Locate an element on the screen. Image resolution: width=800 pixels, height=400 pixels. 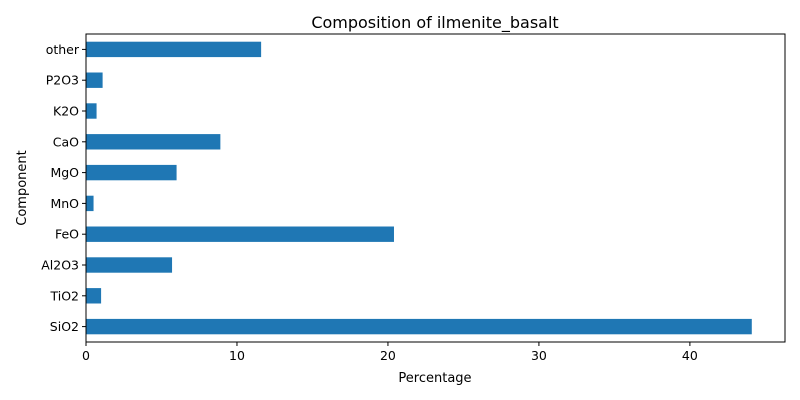
y-tick-label: SiO2 is located at coordinates (64, 326).